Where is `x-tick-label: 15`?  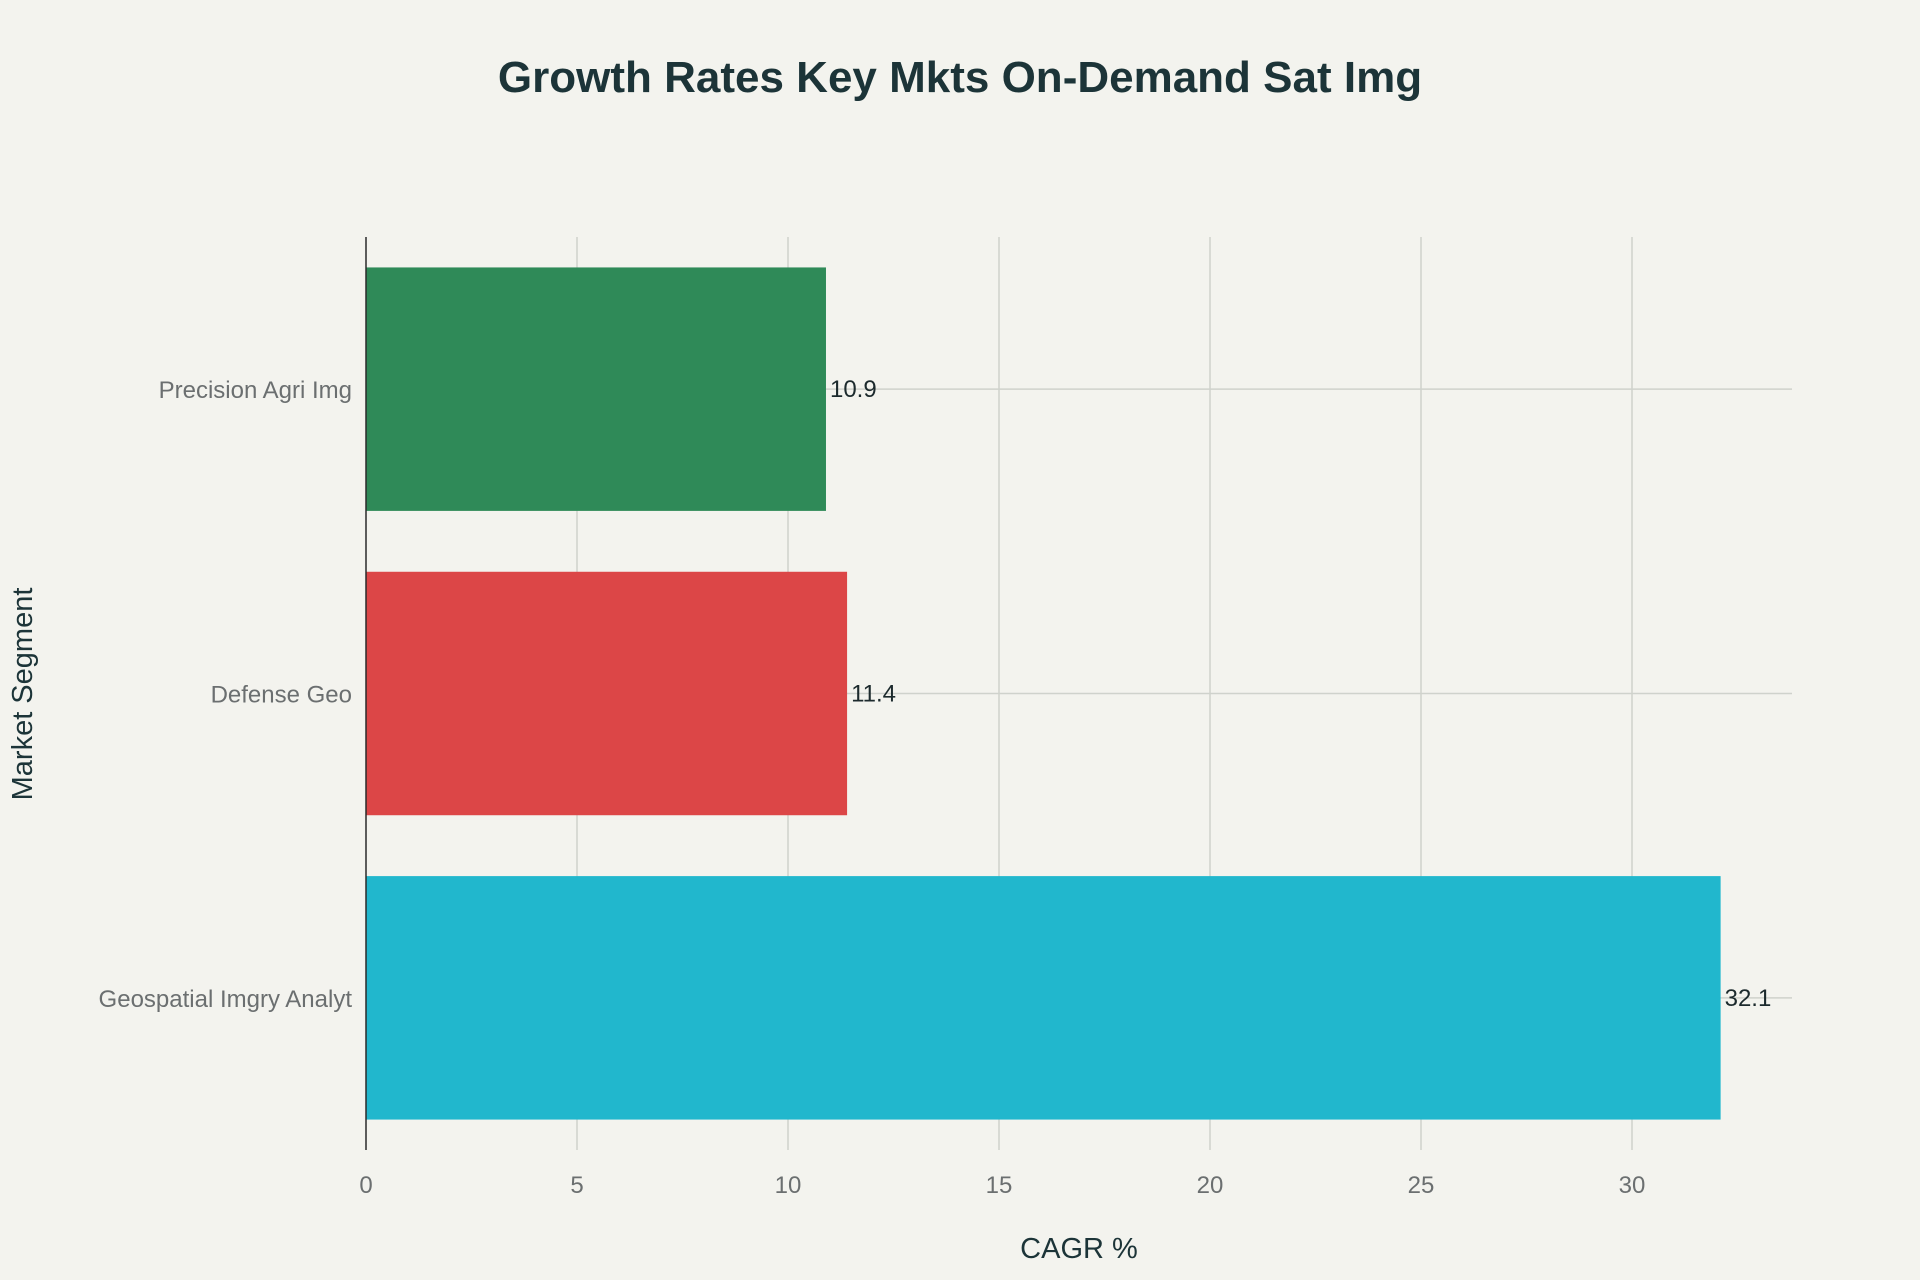
x-tick-label: 15 is located at coordinates (999, 1185).